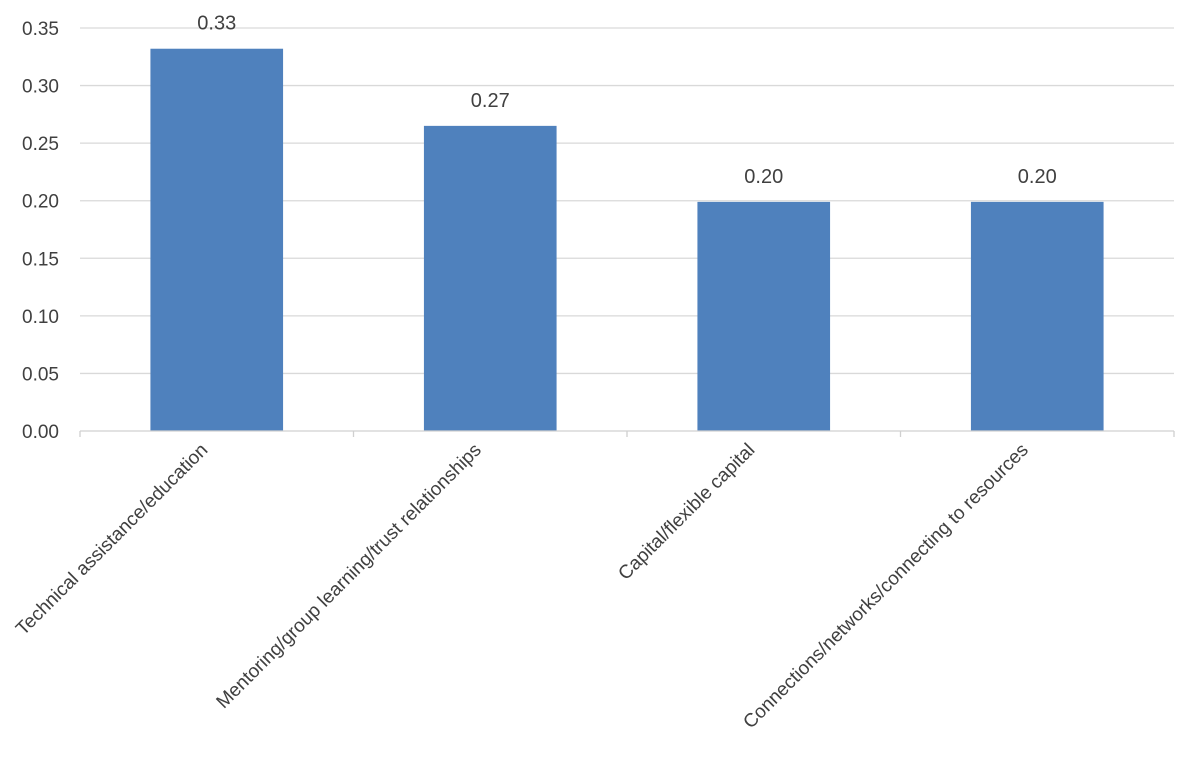 The width and height of the screenshot is (1200, 767). Describe the element at coordinates (490, 101) in the screenshot. I see `data-label: 0.27` at that location.